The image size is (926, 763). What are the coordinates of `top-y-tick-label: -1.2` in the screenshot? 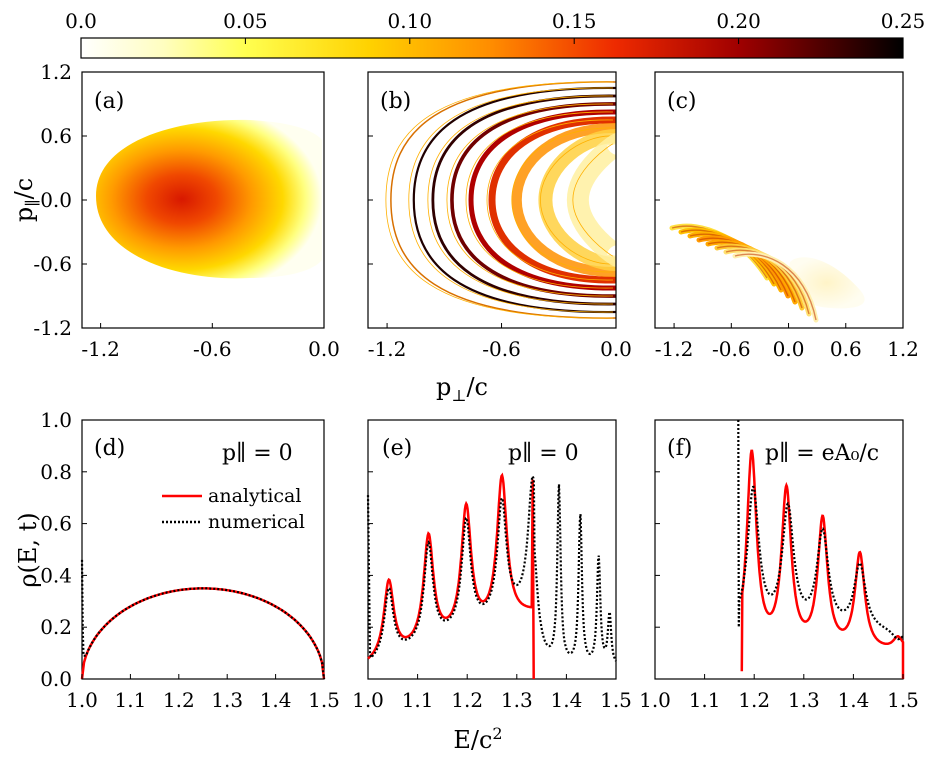 It's located at (52, 328).